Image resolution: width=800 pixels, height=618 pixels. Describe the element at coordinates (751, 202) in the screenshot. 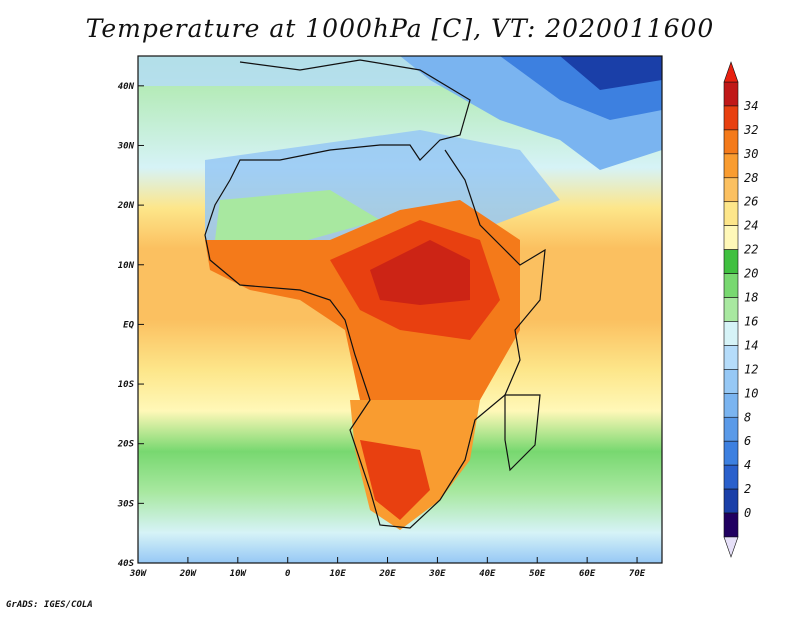

I see `colorbar-label: 26` at that location.